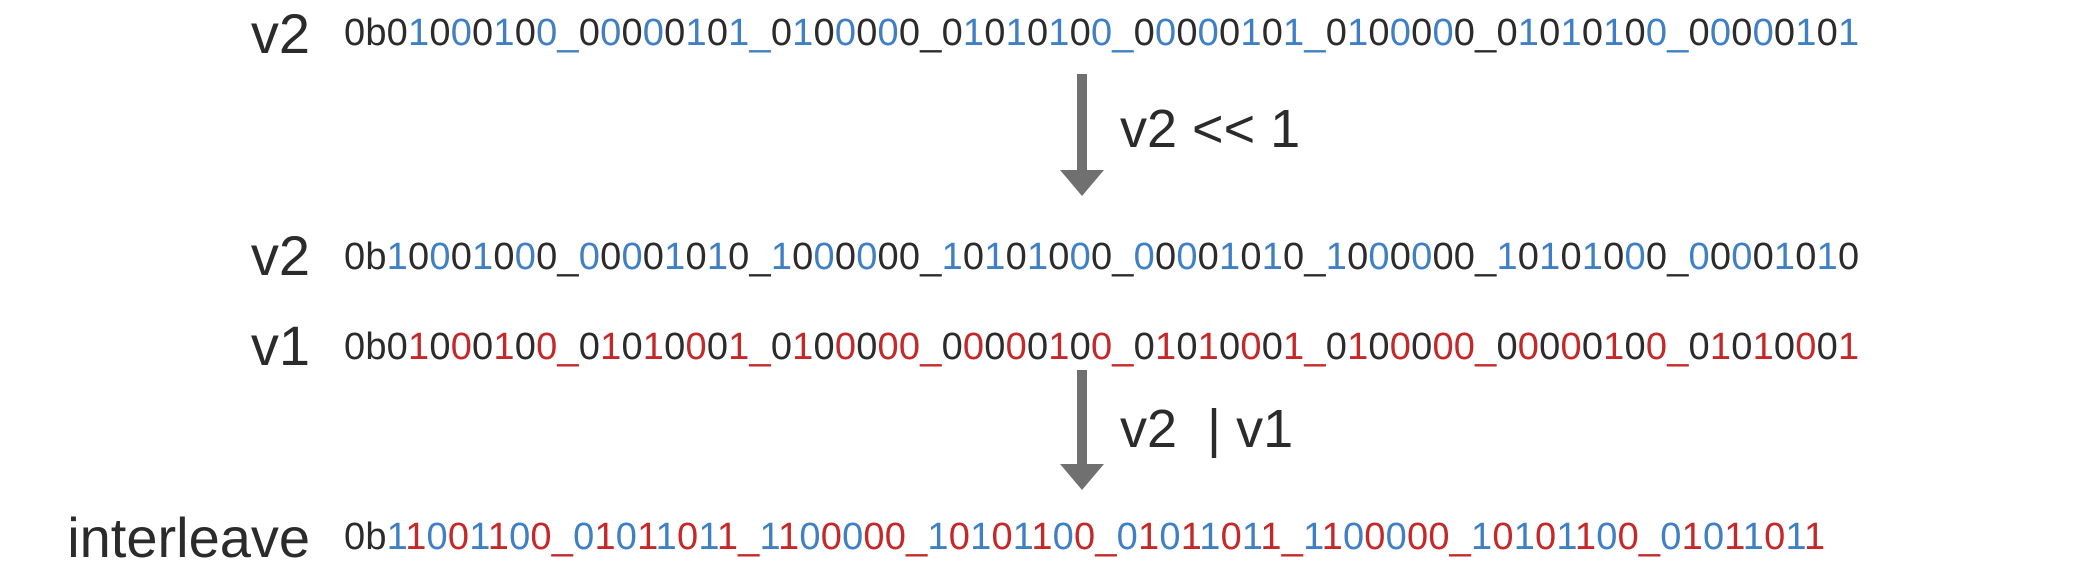 The width and height of the screenshot is (2094, 576). What do you see at coordinates (280, 33) in the screenshot?
I see `row-label-v2-original: v2` at bounding box center [280, 33].